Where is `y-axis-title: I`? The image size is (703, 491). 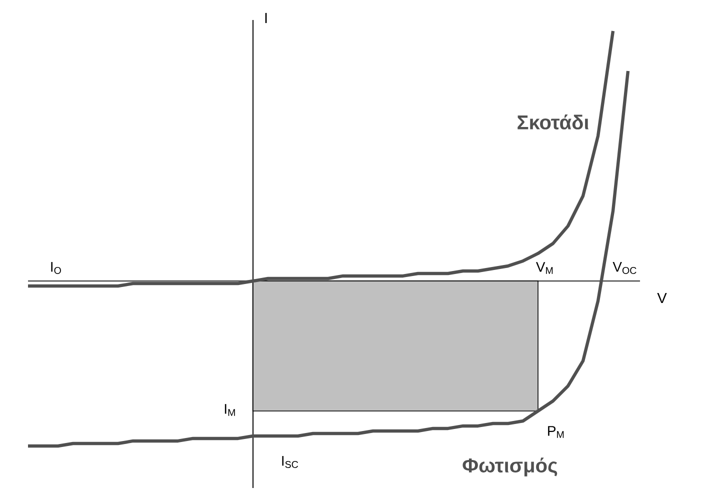 y-axis-title: I is located at coordinates (266, 18).